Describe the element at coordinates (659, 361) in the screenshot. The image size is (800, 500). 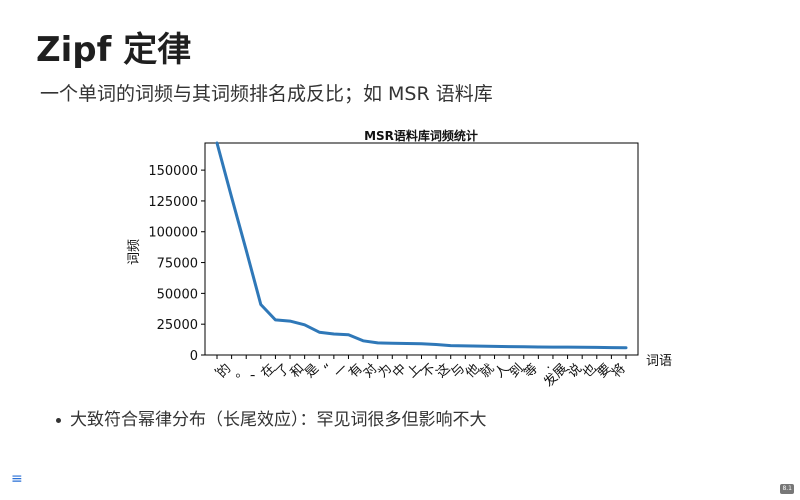
I see `x-axis-label: 词语` at that location.